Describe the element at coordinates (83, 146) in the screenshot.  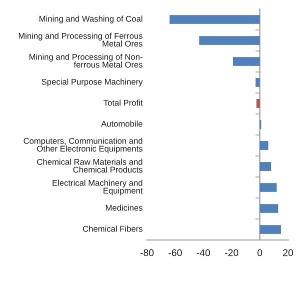
I see `y-tick-label: Computers, Communication and Other Electronic Equipments` at that location.